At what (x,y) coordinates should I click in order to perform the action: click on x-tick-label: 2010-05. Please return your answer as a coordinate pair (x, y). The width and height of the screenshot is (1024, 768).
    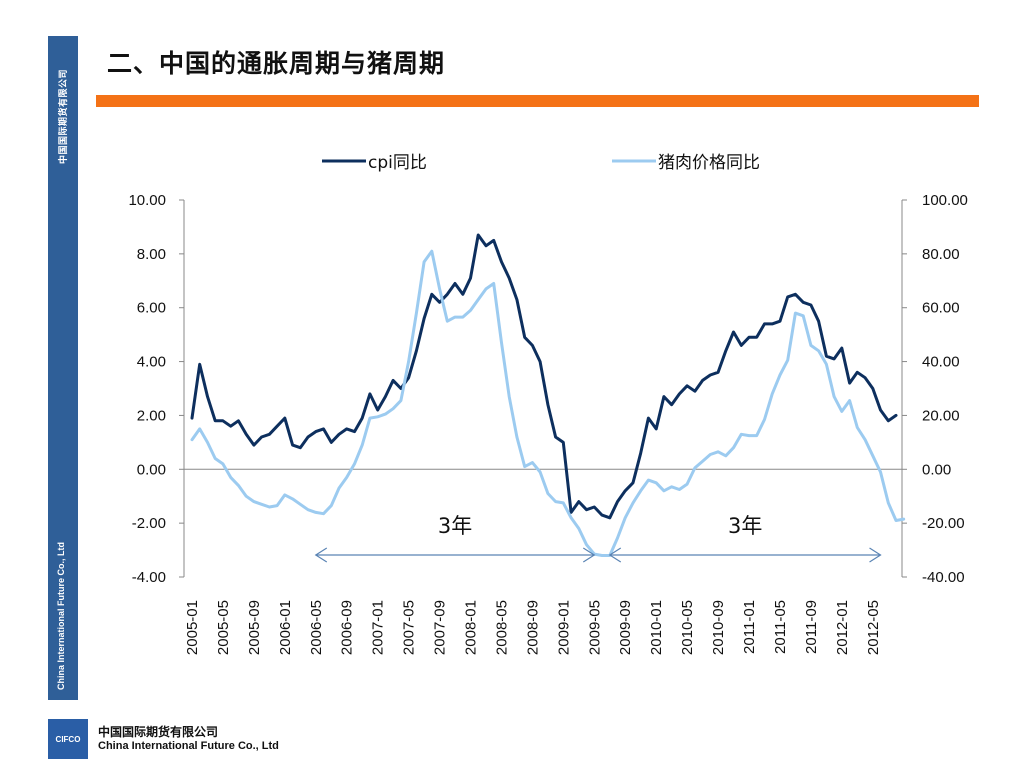
    Looking at the image, I should click on (687, 627).